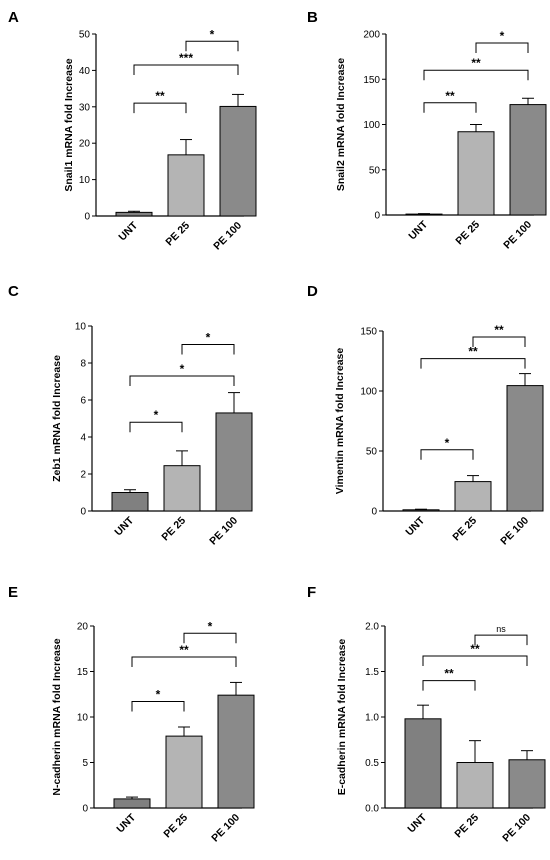 This screenshot has width=550, height=860. I want to click on y-axis-title: N-cadherin mRNA fold Increase, so click(57, 716).